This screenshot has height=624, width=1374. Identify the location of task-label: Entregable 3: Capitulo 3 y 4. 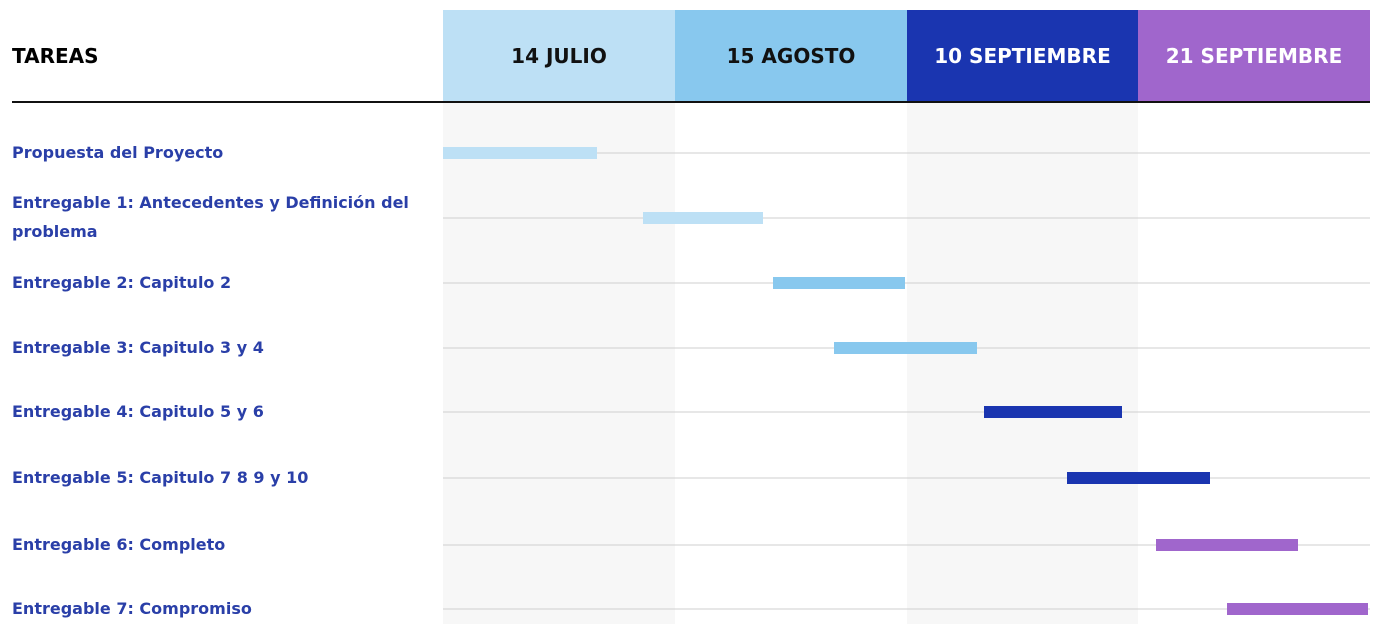
(138, 347).